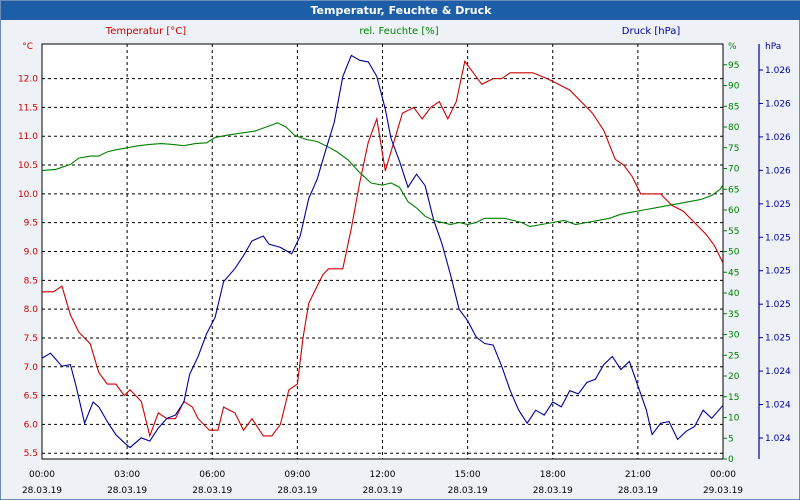  I want to click on humidity-tick-label: 5, so click(731, 439).